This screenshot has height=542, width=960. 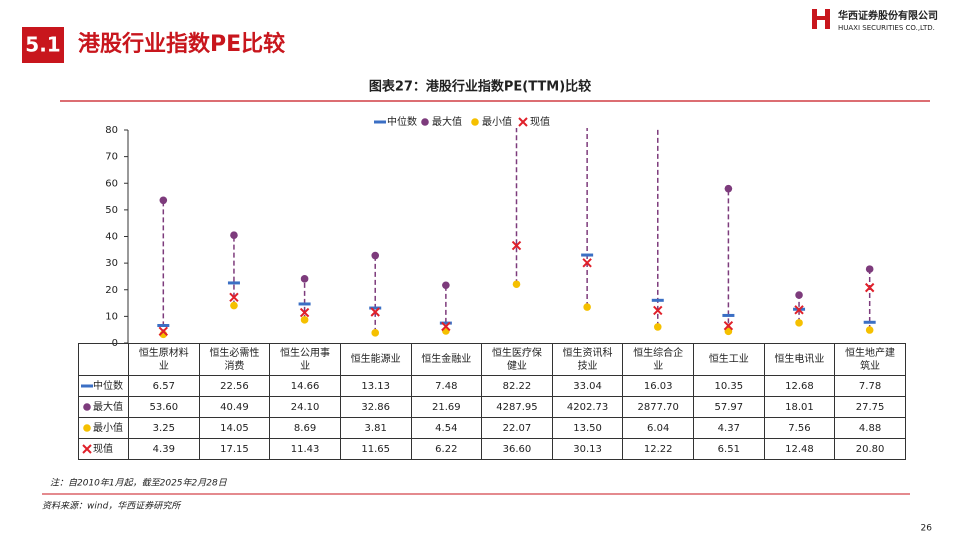 I want to click on value-cell: 57.97, so click(x=729, y=407).